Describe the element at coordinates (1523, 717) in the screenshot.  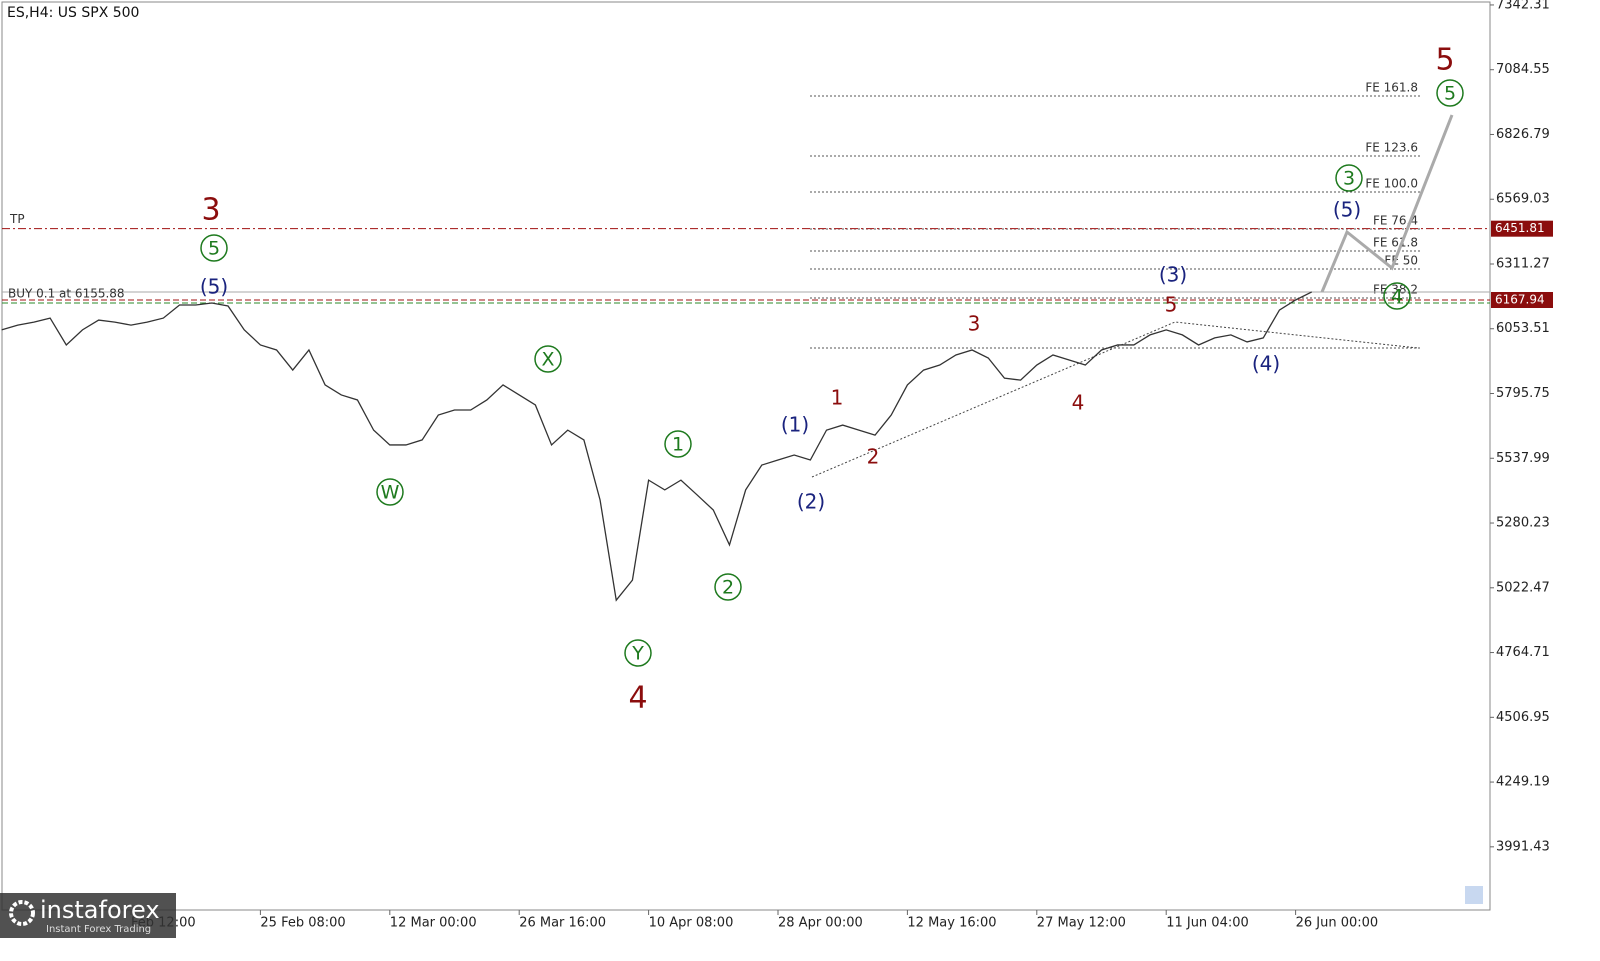
I see `y-tick-label: 4506.95` at that location.